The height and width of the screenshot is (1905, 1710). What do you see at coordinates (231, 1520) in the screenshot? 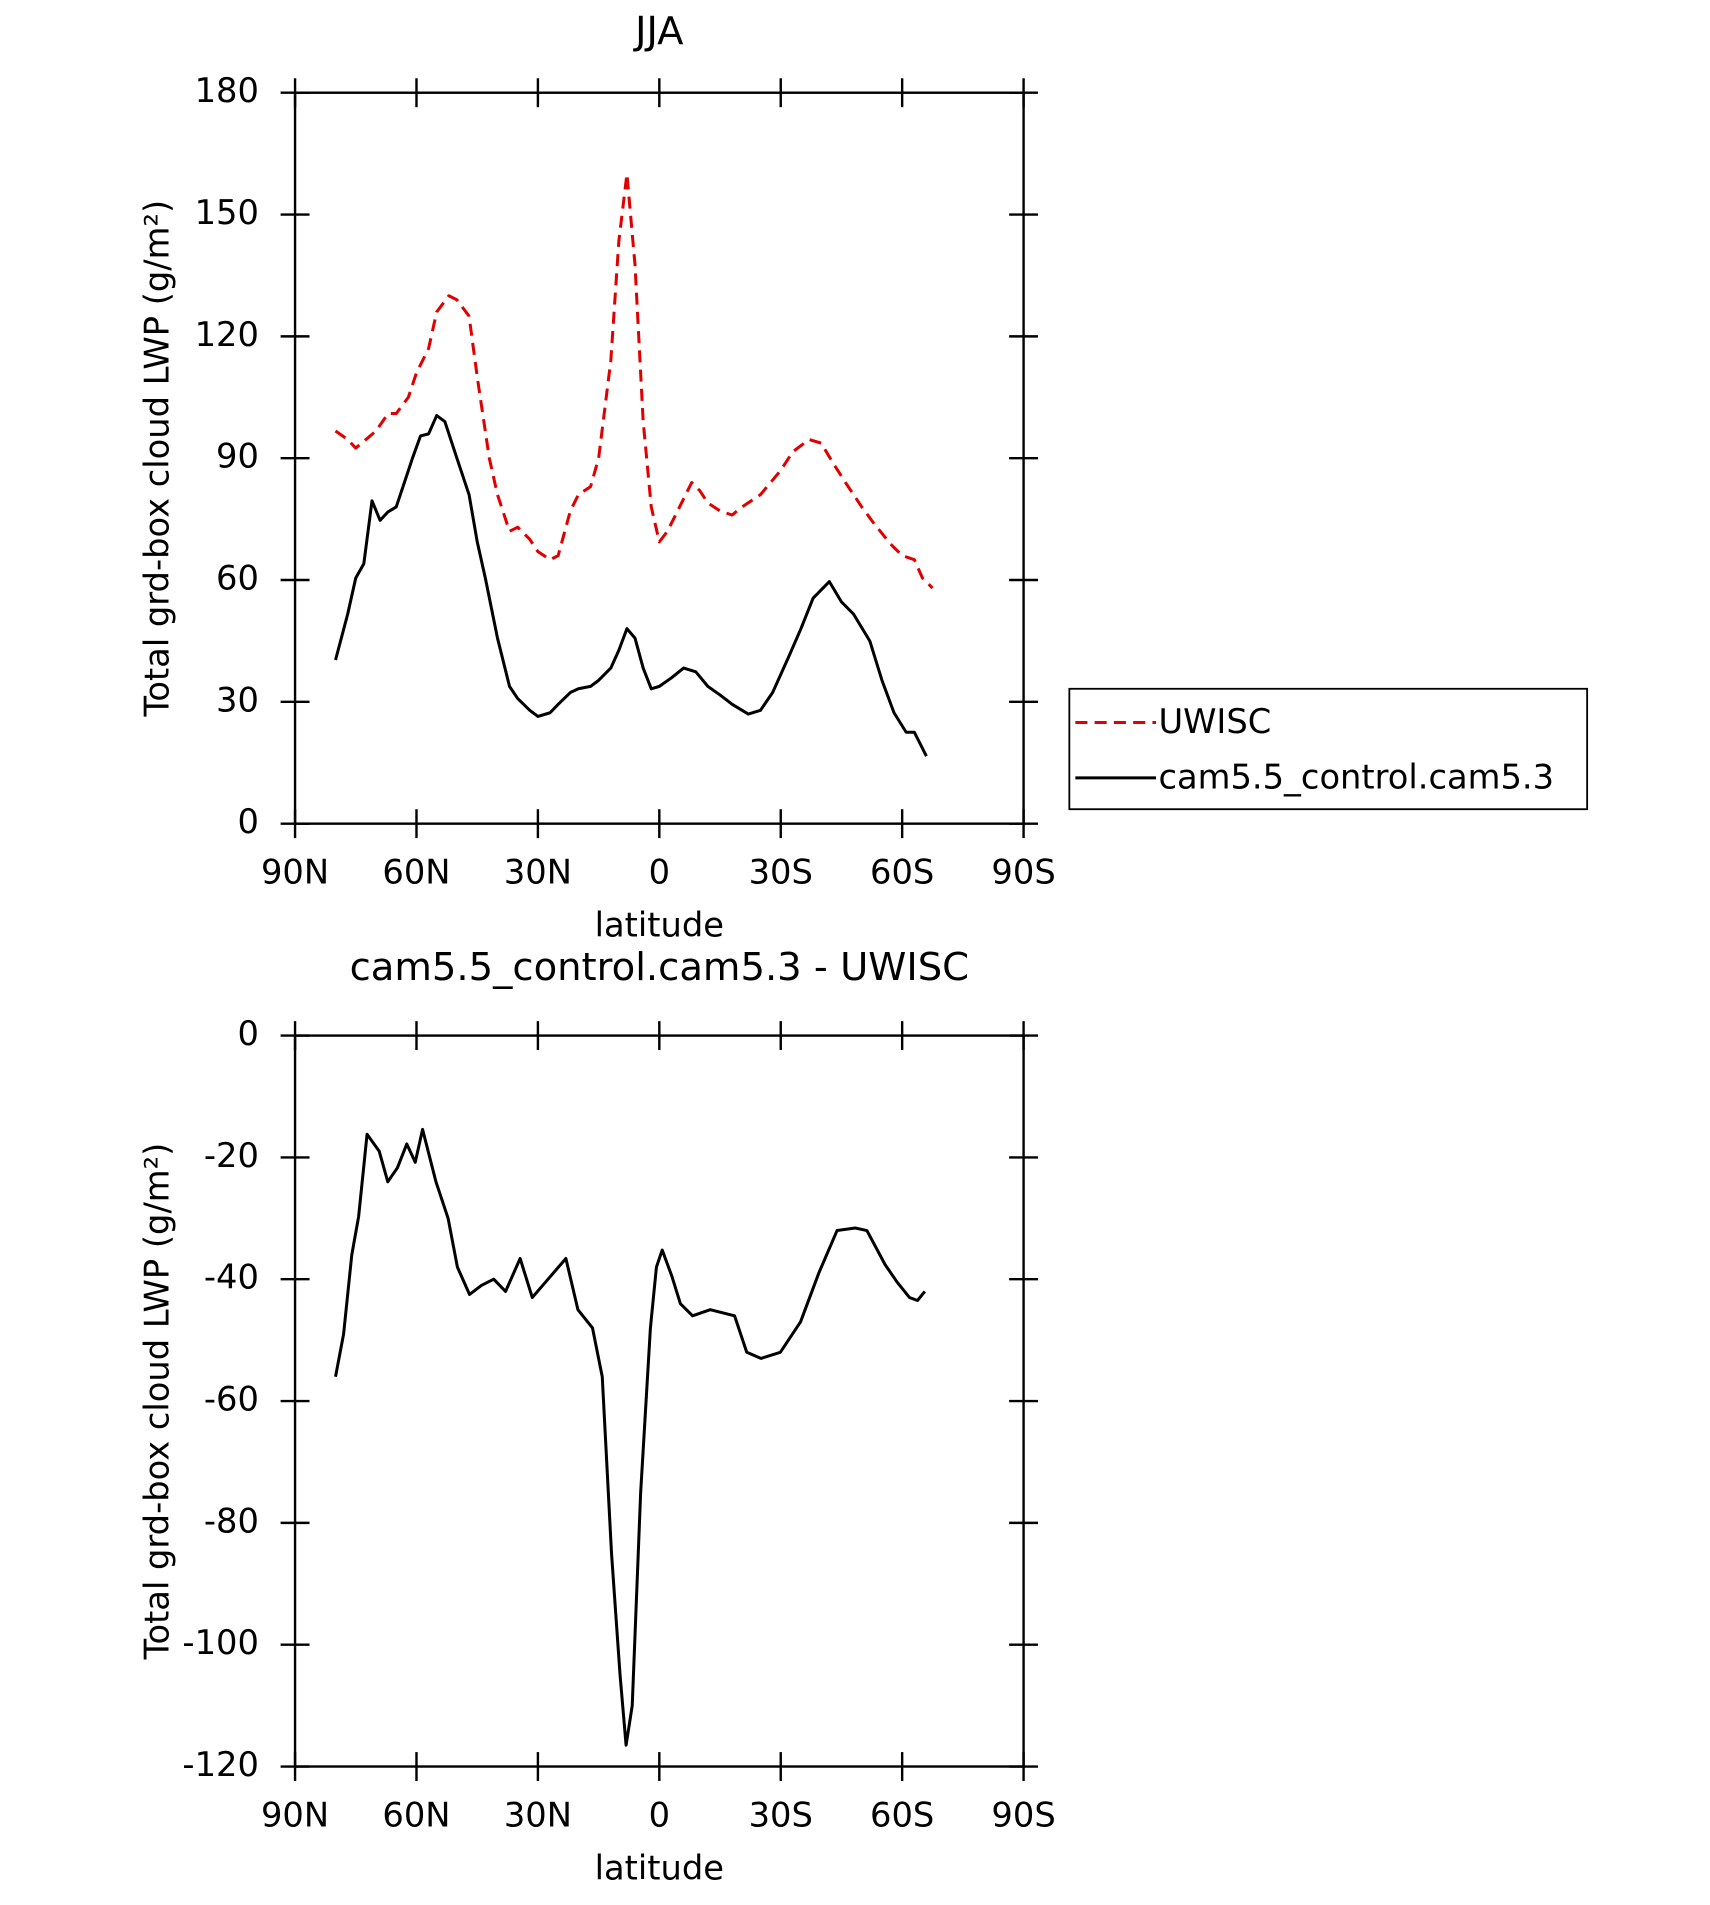
I see `y-tick-label: -80` at bounding box center [231, 1520].